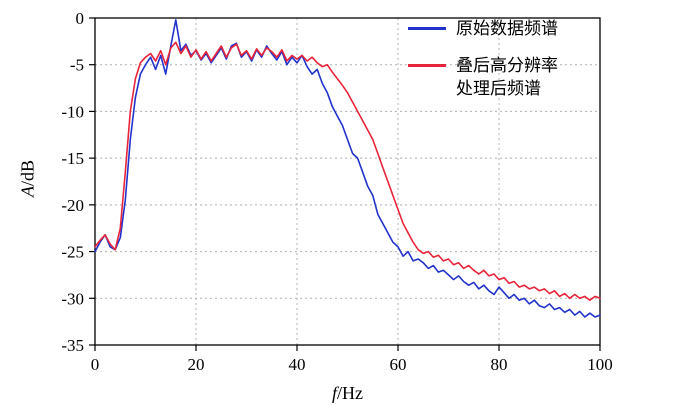 Image resolution: width=700 pixels, height=420 pixels. What do you see at coordinates (27, 192) in the screenshot?
I see `y-axis-variable: A` at bounding box center [27, 192].